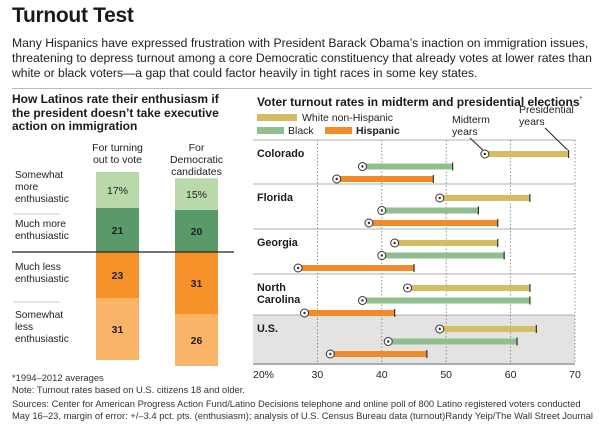 The width and height of the screenshot is (599, 432). What do you see at coordinates (24, 327) in the screenshot?
I see `row-label: less` at bounding box center [24, 327].